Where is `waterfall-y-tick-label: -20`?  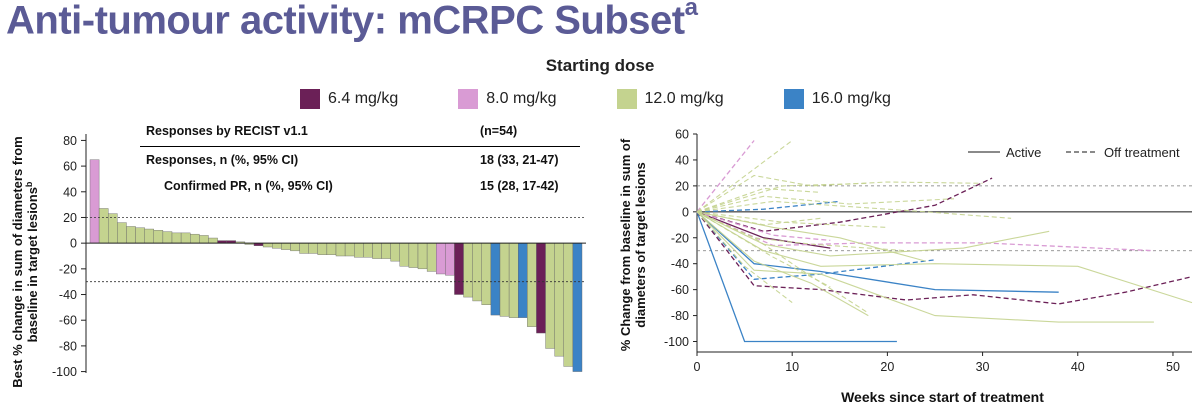
waterfall-y-tick-label: -20 is located at coordinates (68, 269).